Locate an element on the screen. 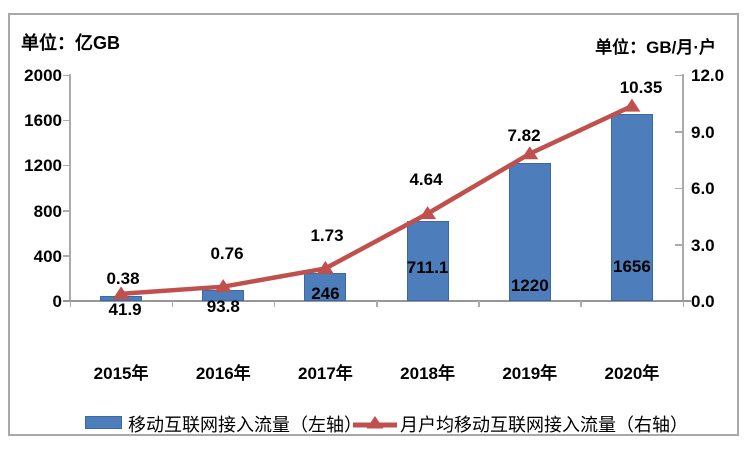 This screenshot has height=450, width=750. chart-legend: 移动互联网接入流量（左轴） 月户均移动互联网接入流量（右轴） is located at coordinates (375, 423).